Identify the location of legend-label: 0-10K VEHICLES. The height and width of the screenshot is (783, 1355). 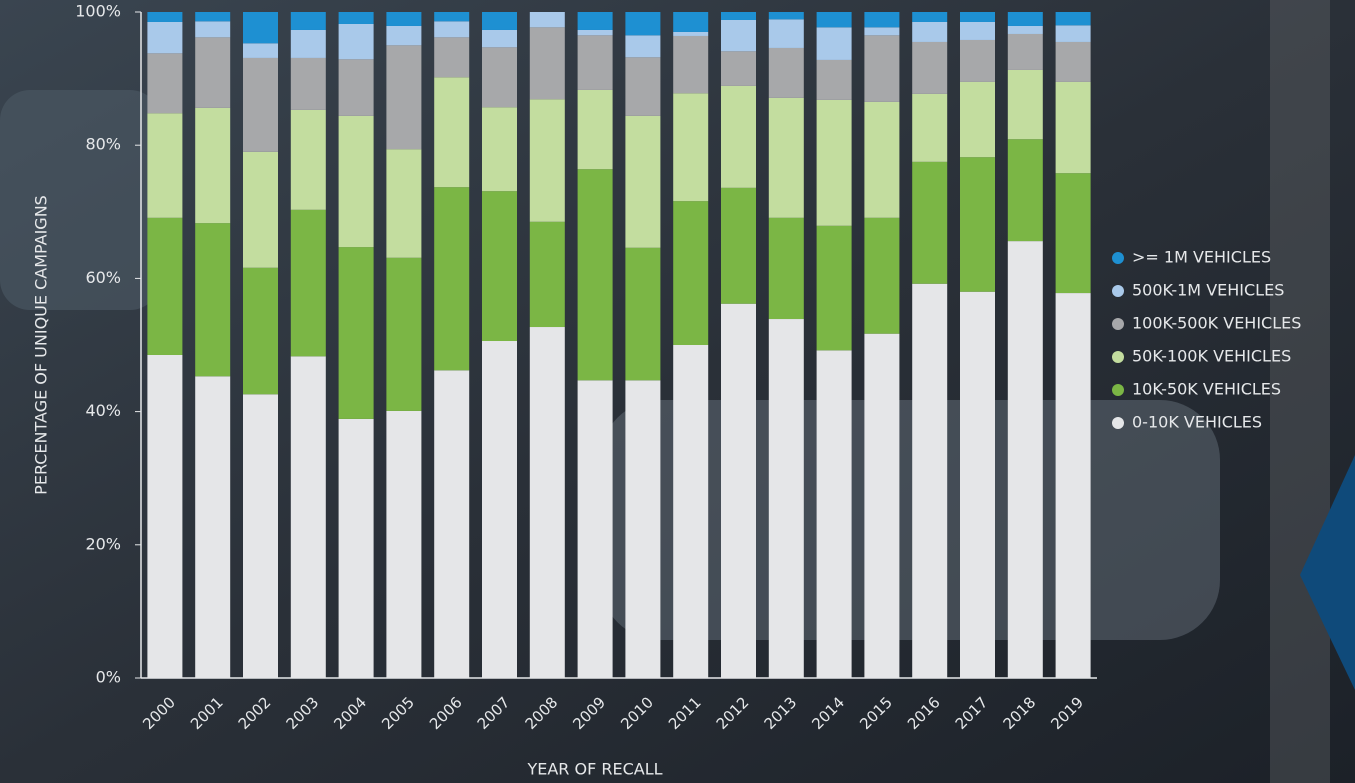
(1197, 422).